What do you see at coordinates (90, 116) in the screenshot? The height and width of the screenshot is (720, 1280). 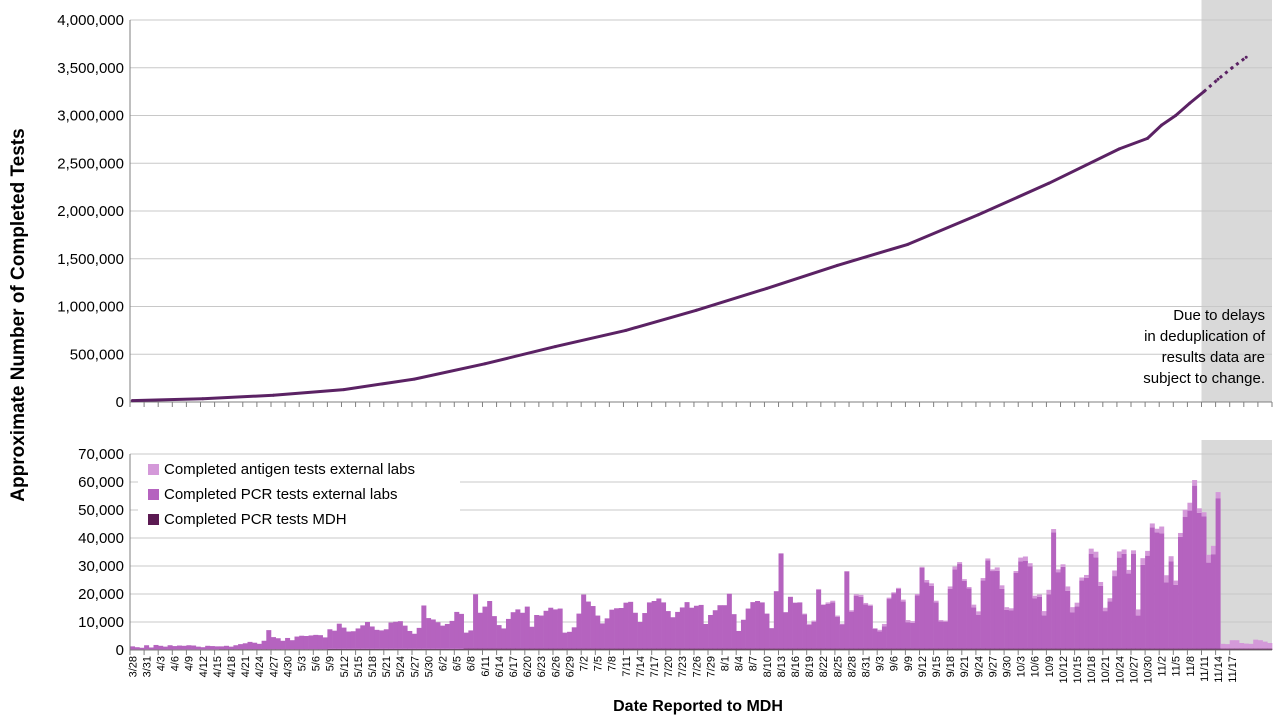 I see `y-tick-label: 3,000,000` at bounding box center [90, 116].